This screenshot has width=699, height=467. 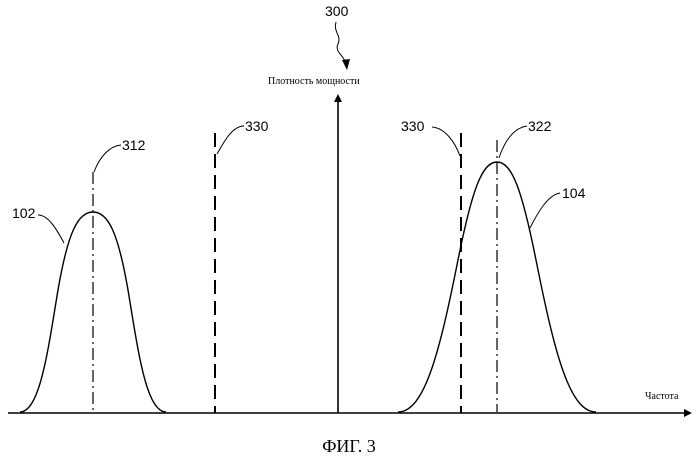 What do you see at coordinates (446, 141) in the screenshot?
I see `right-boundary-leader` at bounding box center [446, 141].